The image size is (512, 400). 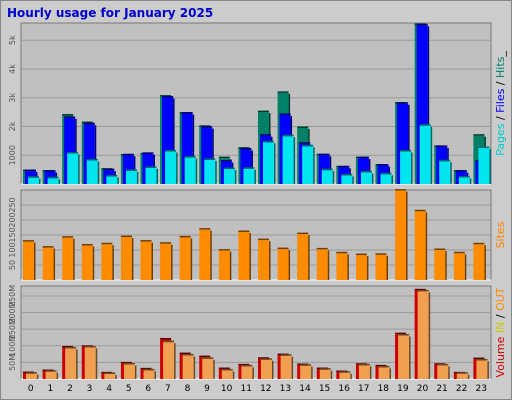 I want to click on x-tick-label: 2, so click(x=70, y=389).